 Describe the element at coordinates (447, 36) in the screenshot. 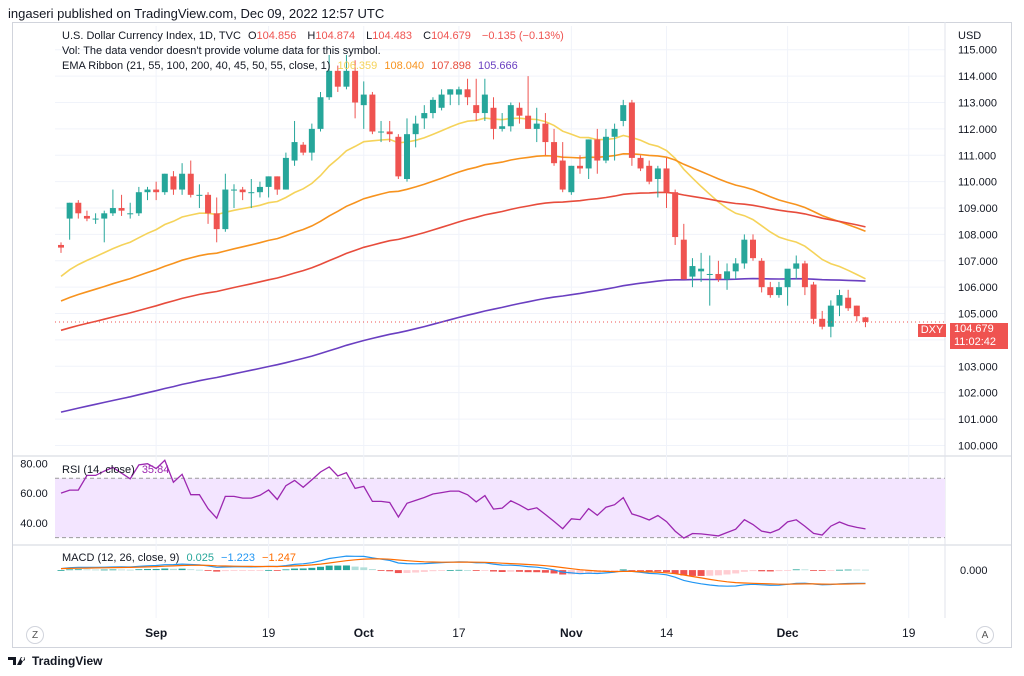

I see `ohlc-close: C104.679` at that location.